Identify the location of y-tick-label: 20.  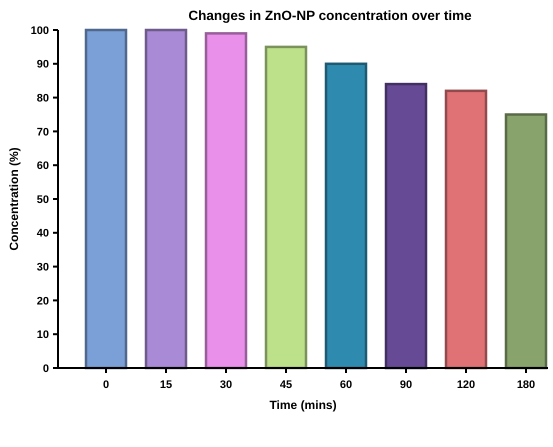
(42, 301).